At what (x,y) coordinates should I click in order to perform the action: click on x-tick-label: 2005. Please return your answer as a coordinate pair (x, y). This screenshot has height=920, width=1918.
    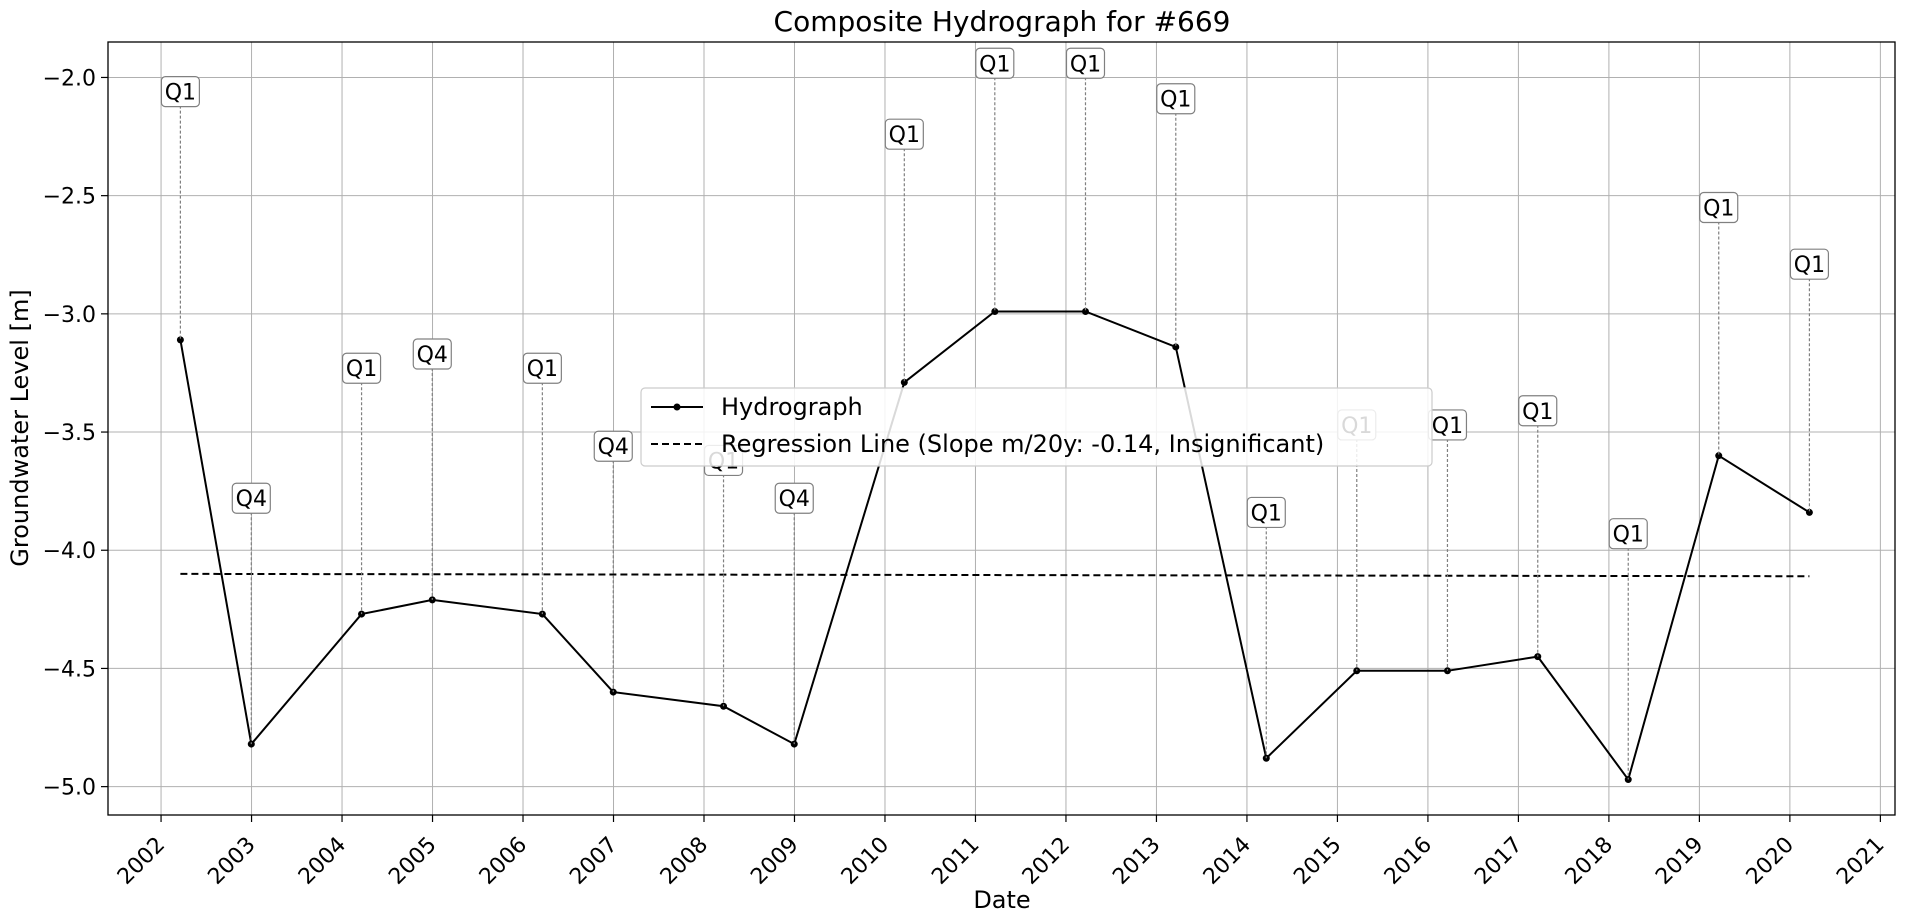
    Looking at the image, I should click on (412, 860).